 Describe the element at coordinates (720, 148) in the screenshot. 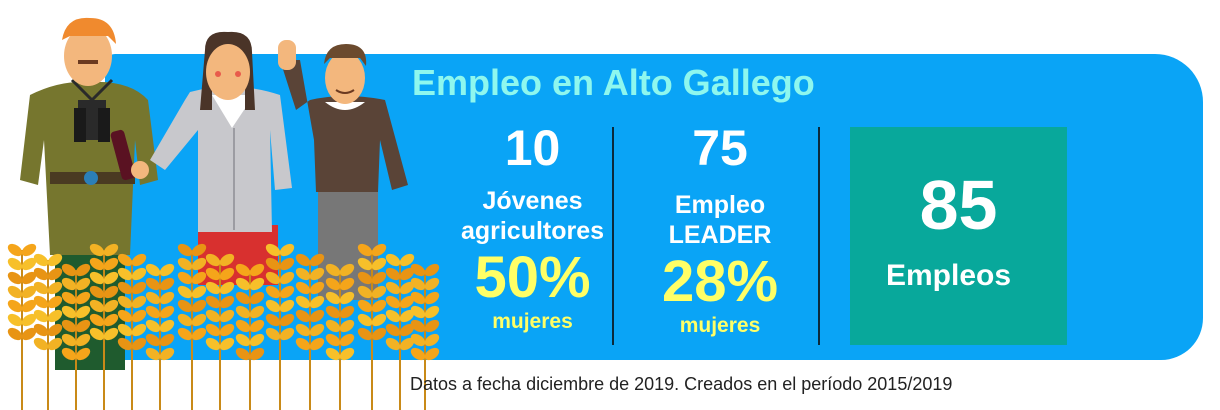

I see `stat-number: 75` at that location.